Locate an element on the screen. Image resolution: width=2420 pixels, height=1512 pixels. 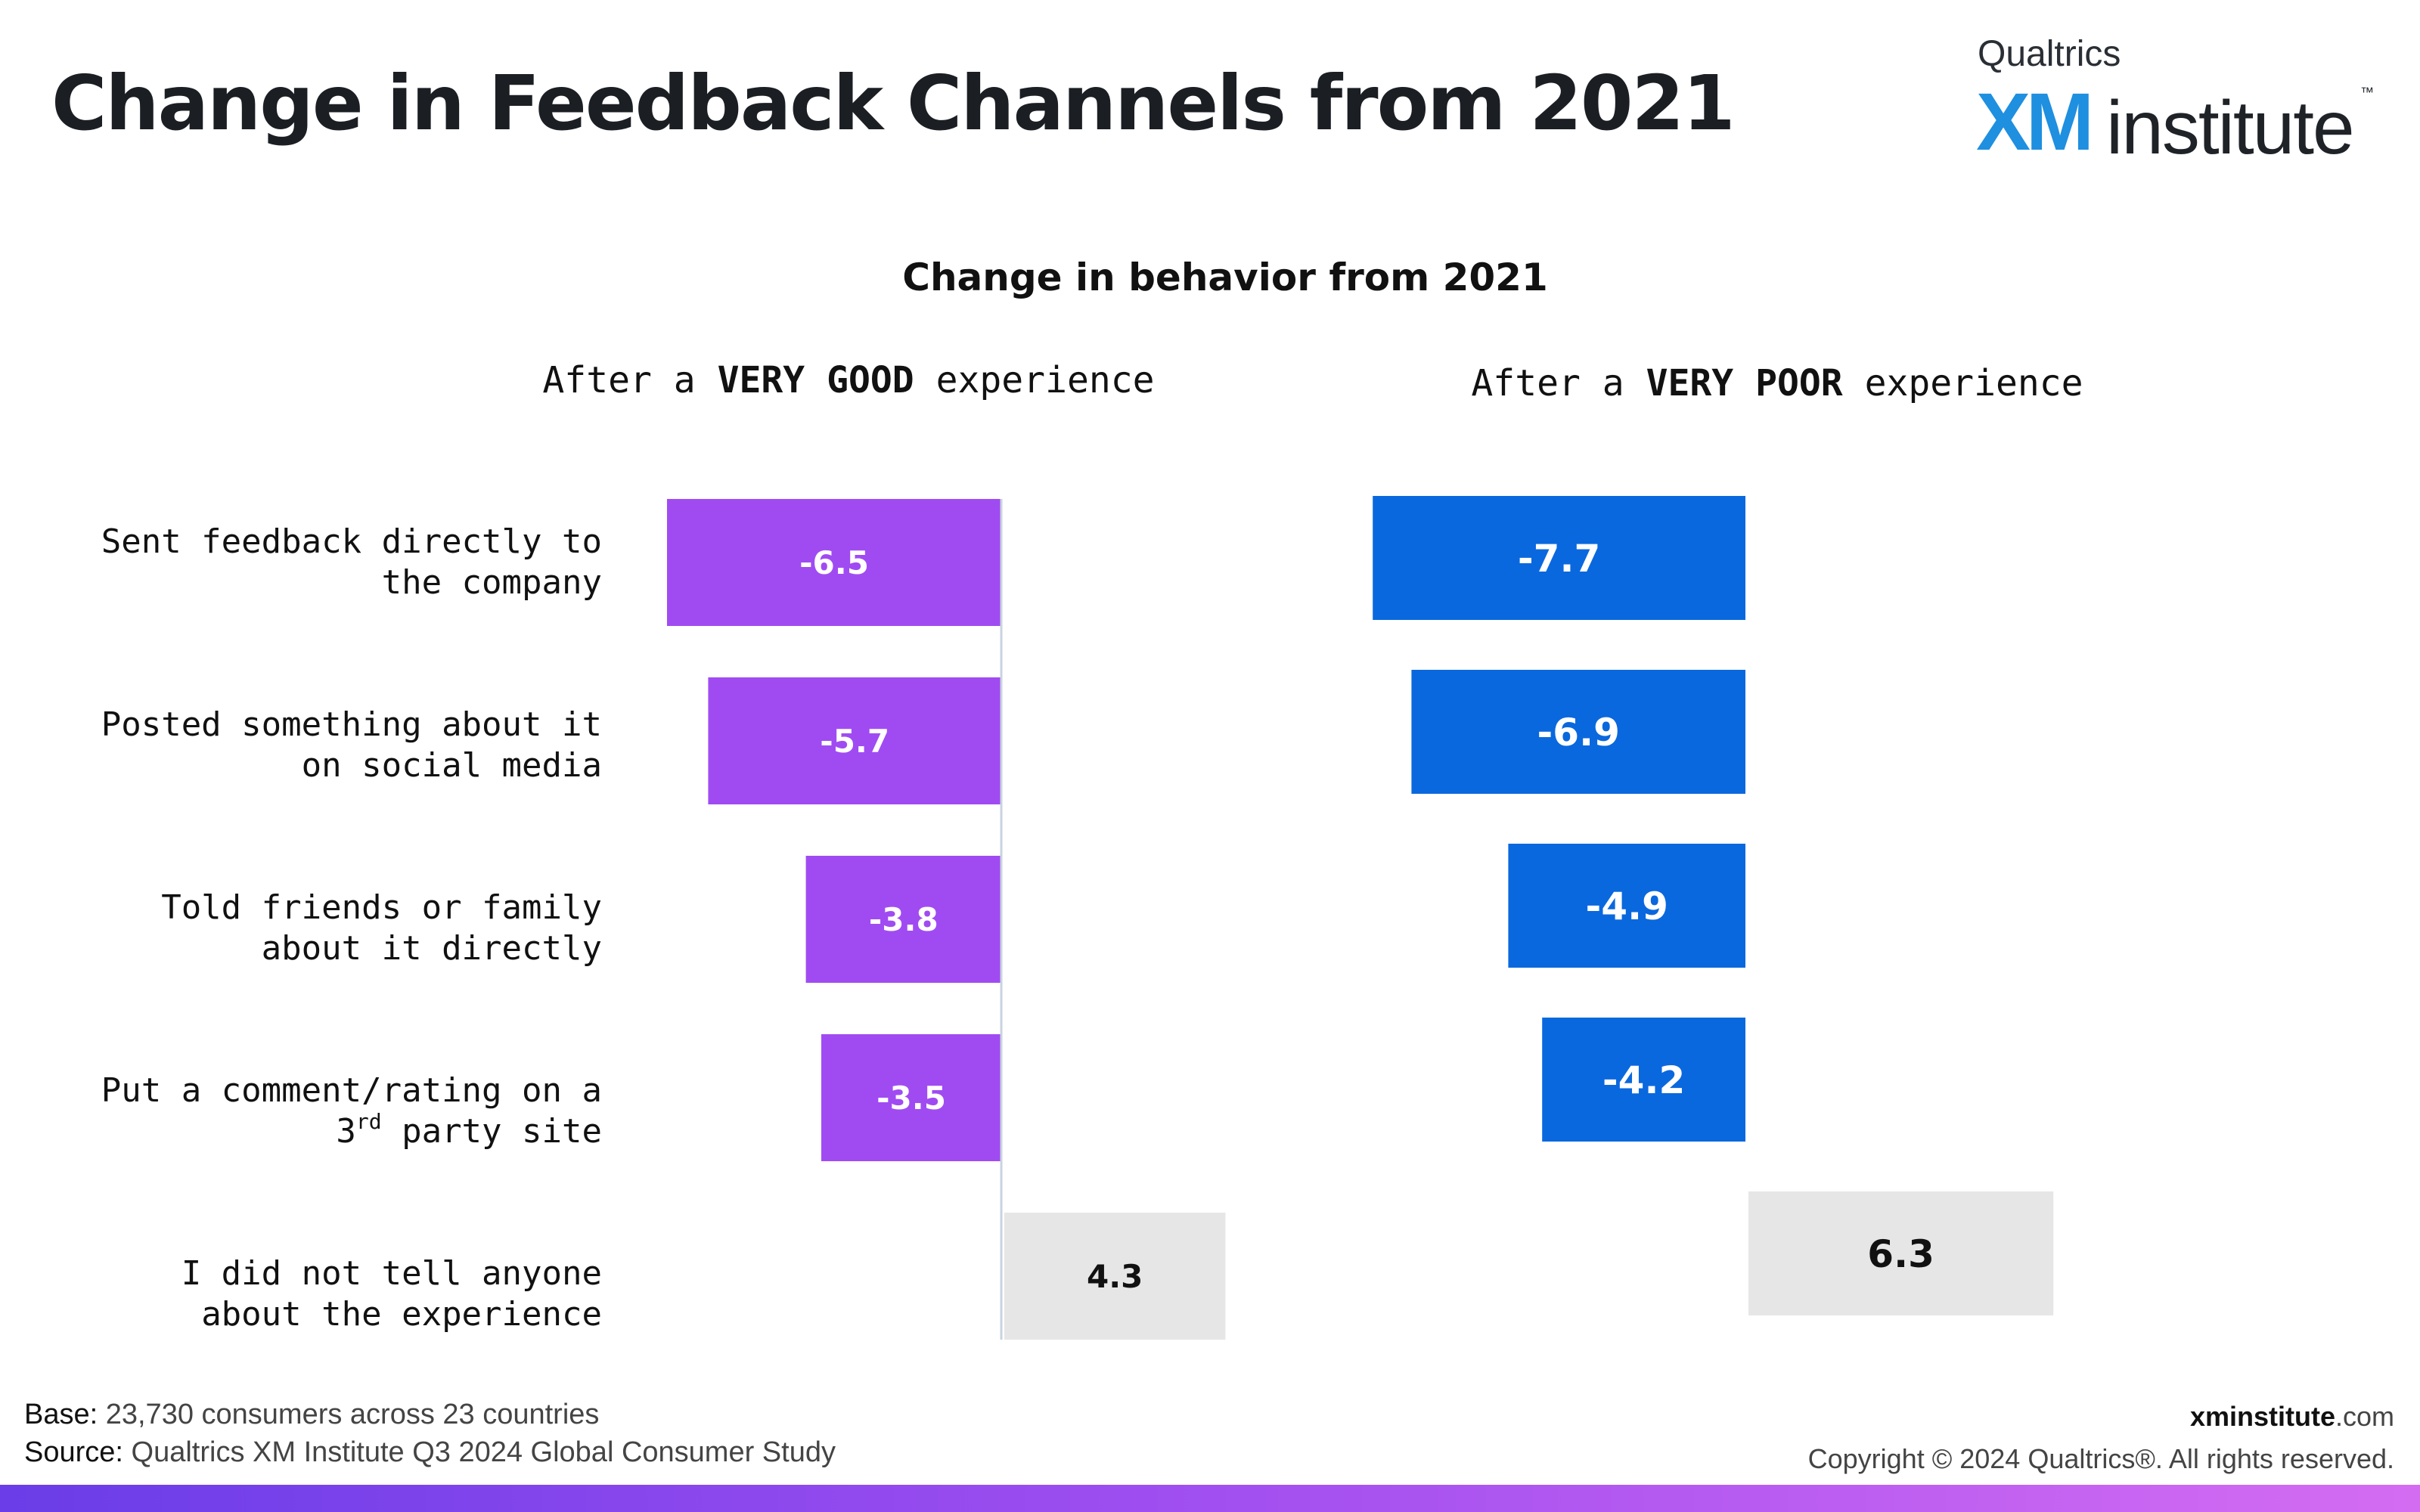
category-label-third-party: Put a comment/rating on a 3rd party site is located at coordinates (323, 1111).